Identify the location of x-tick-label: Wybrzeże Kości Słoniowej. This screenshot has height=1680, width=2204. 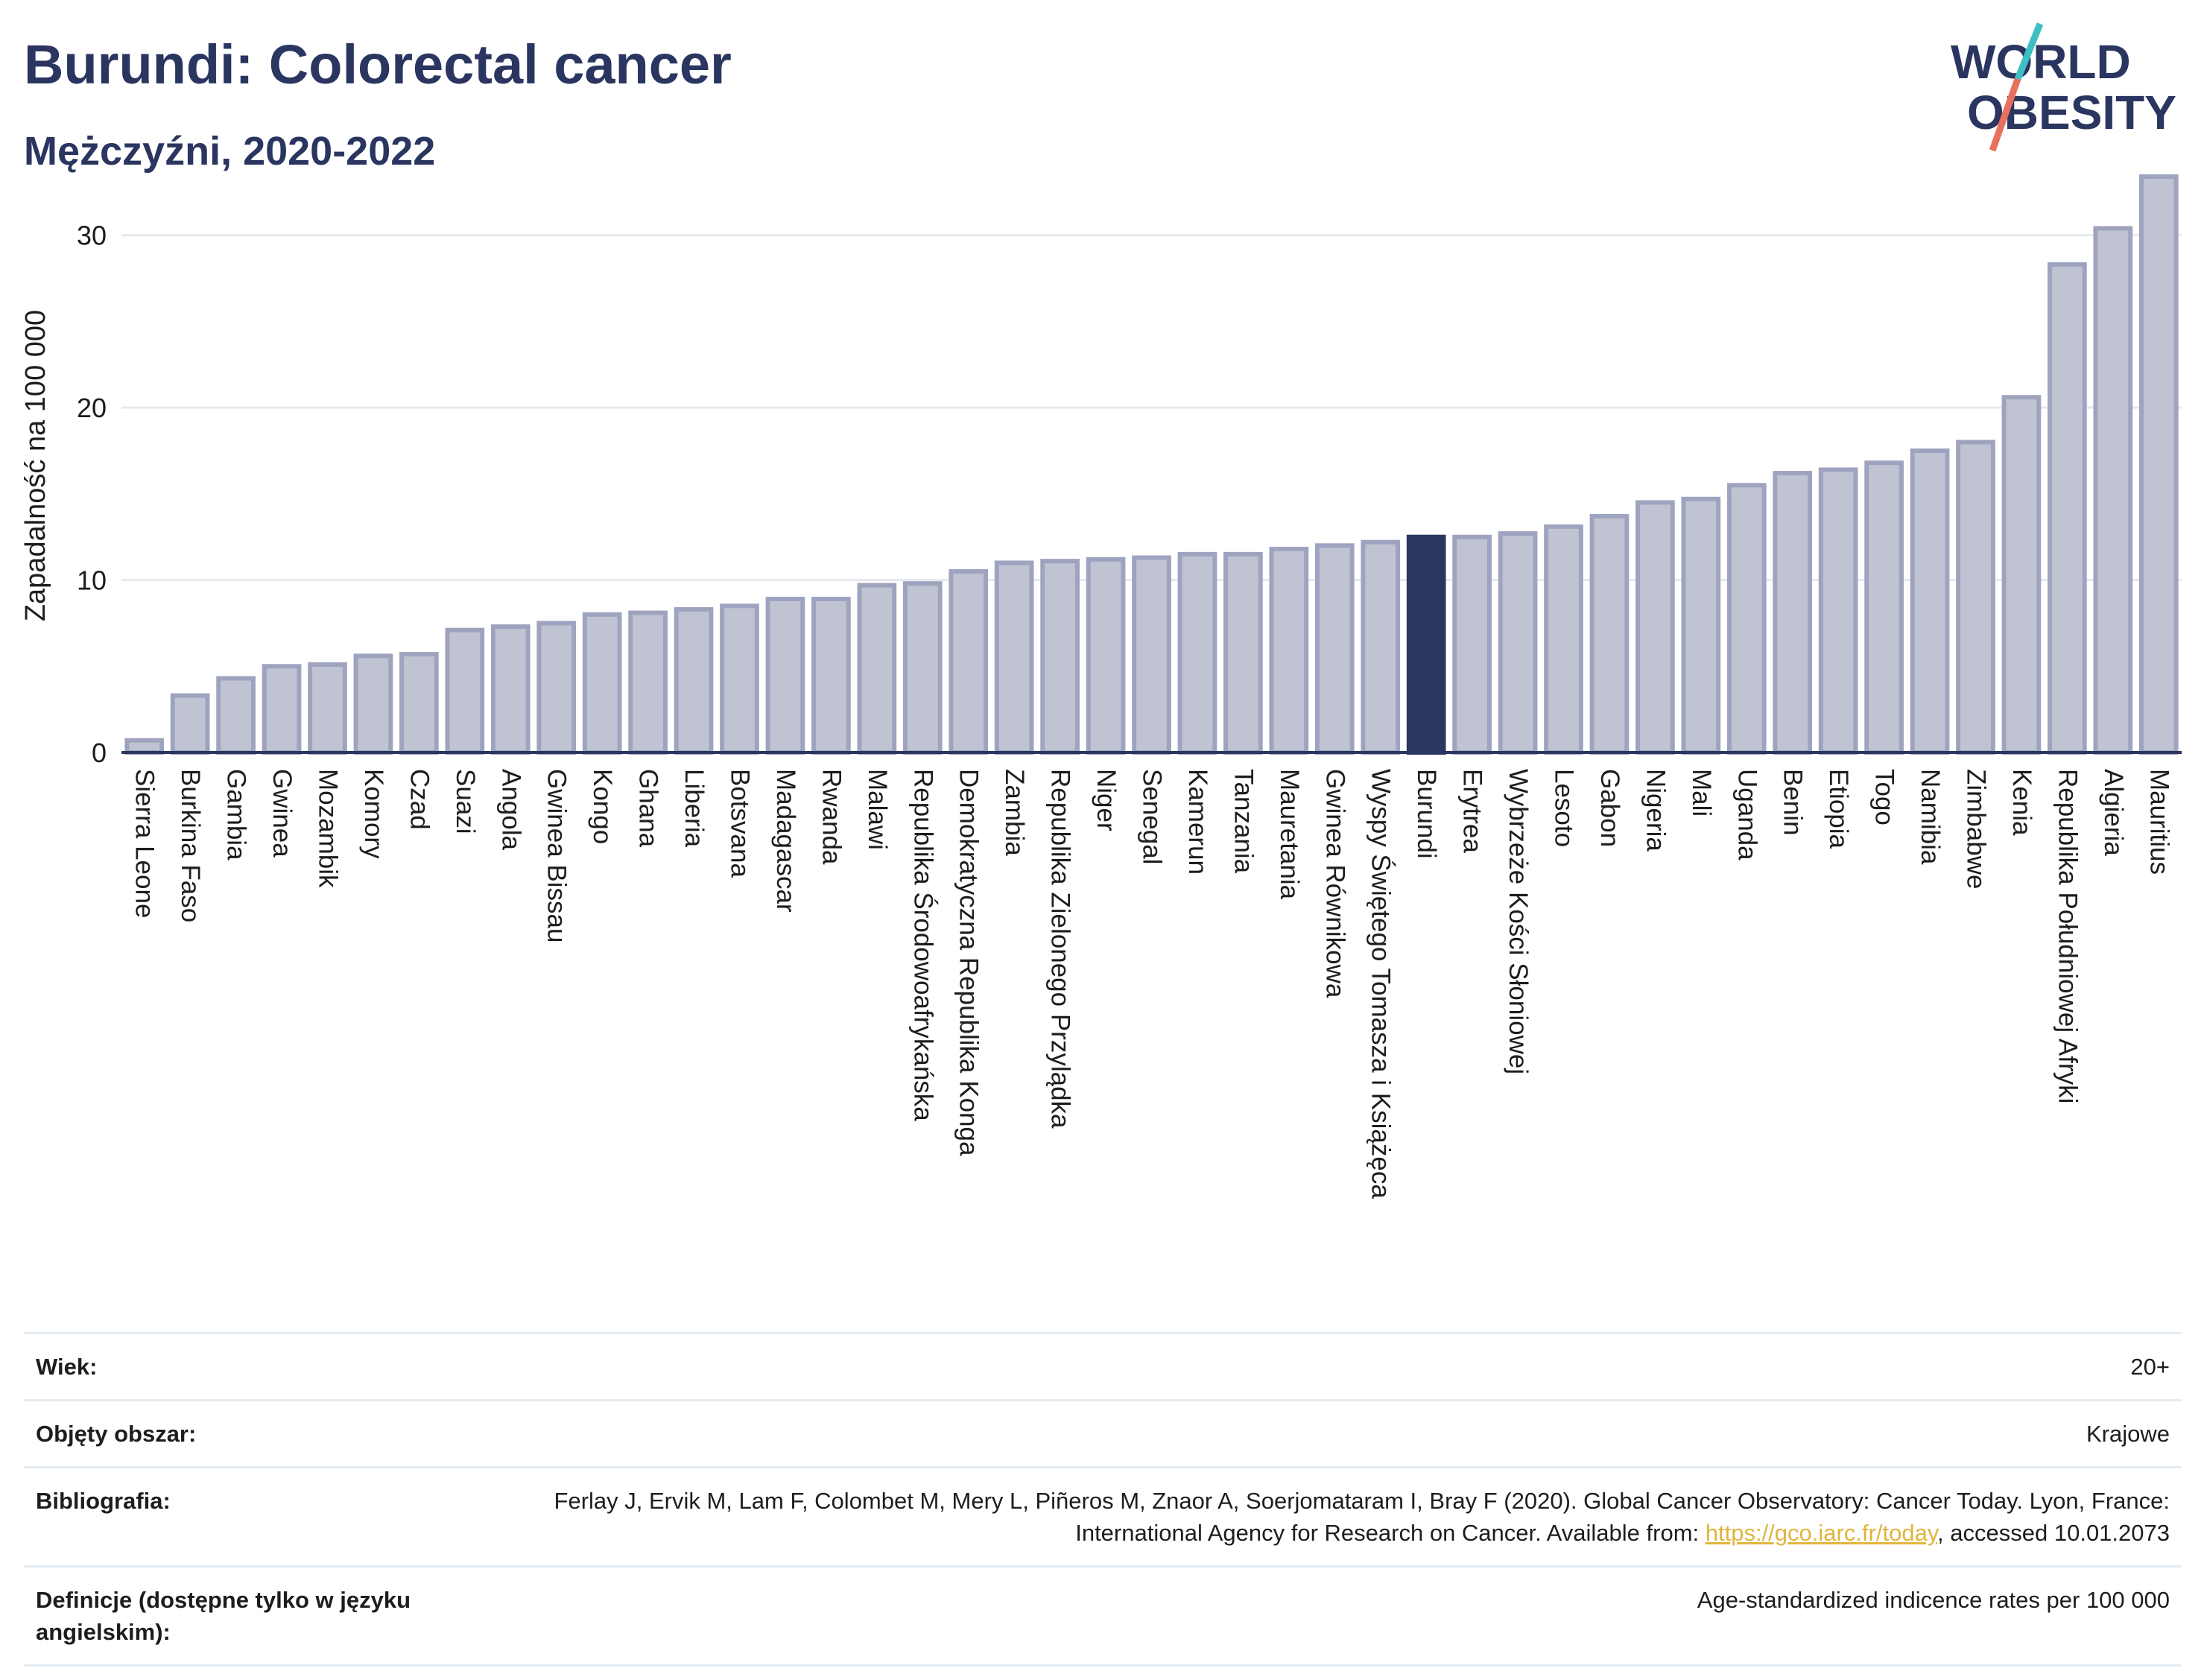
(1518, 921).